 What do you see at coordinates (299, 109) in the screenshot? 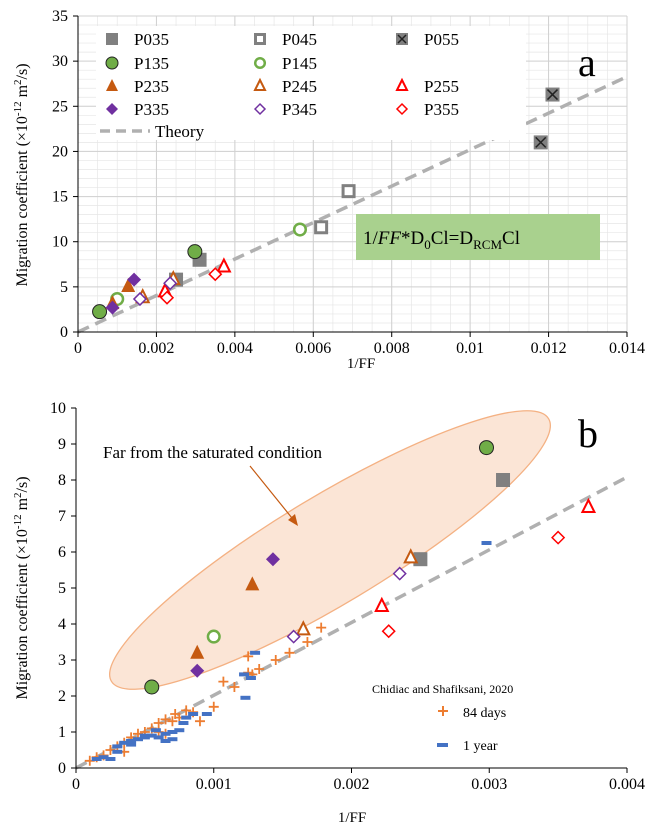
I see `legend-label-p345: P345` at bounding box center [299, 109].